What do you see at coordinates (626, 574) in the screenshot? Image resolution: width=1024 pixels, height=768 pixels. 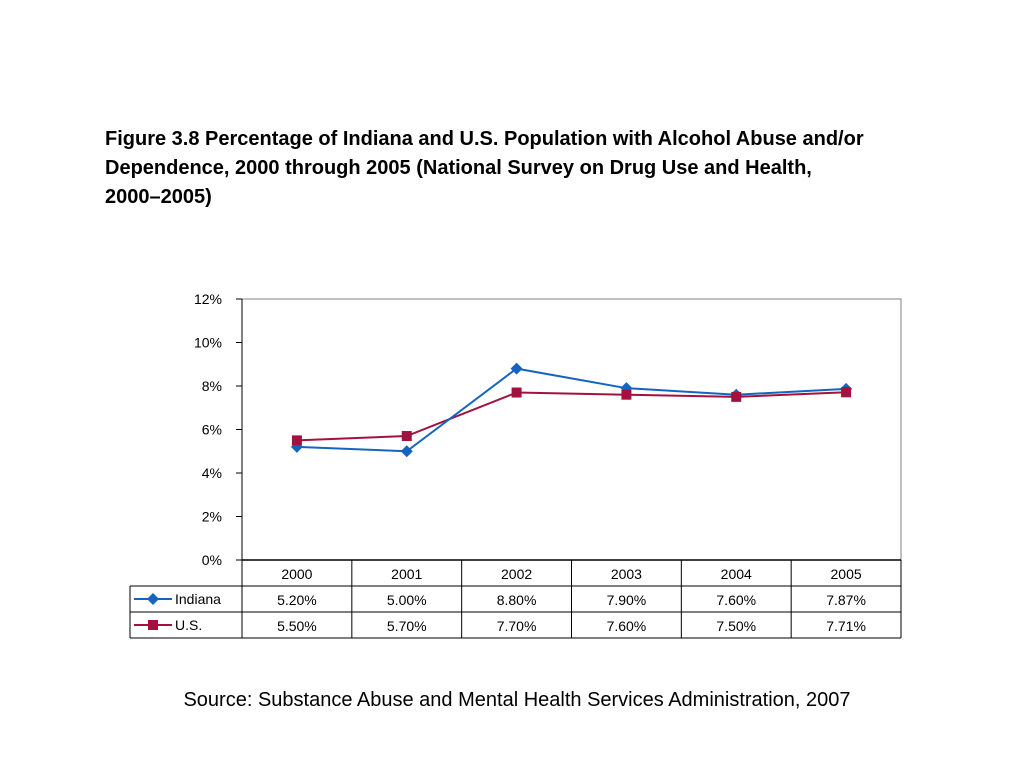 I see `x-tick-label: 2003` at bounding box center [626, 574].